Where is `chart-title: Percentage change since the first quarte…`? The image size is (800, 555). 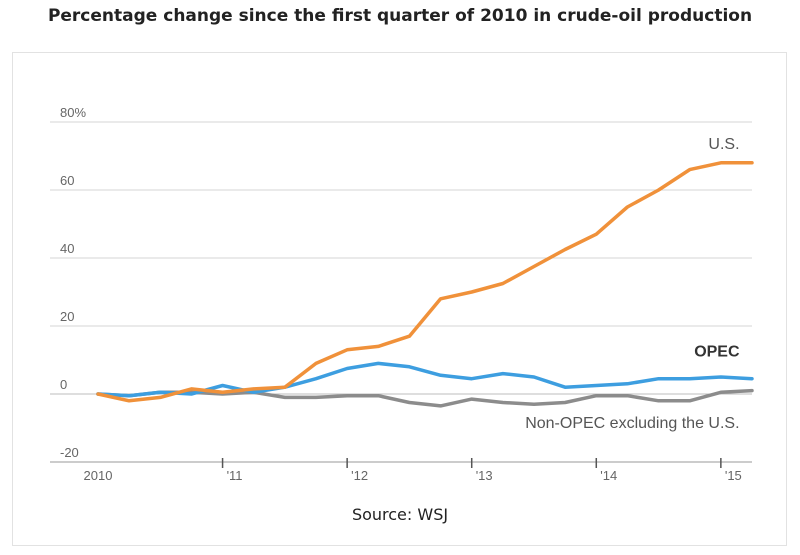
chart-title: Percentage change since the first quarte… is located at coordinates (400, 16).